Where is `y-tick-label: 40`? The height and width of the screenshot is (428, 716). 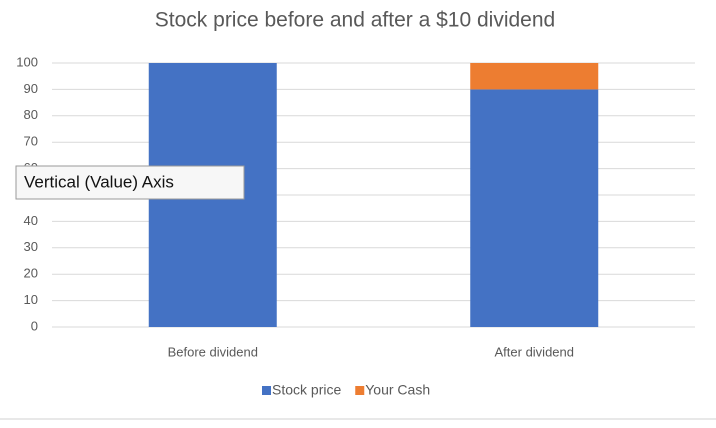
y-tick-label: 40 is located at coordinates (31, 220).